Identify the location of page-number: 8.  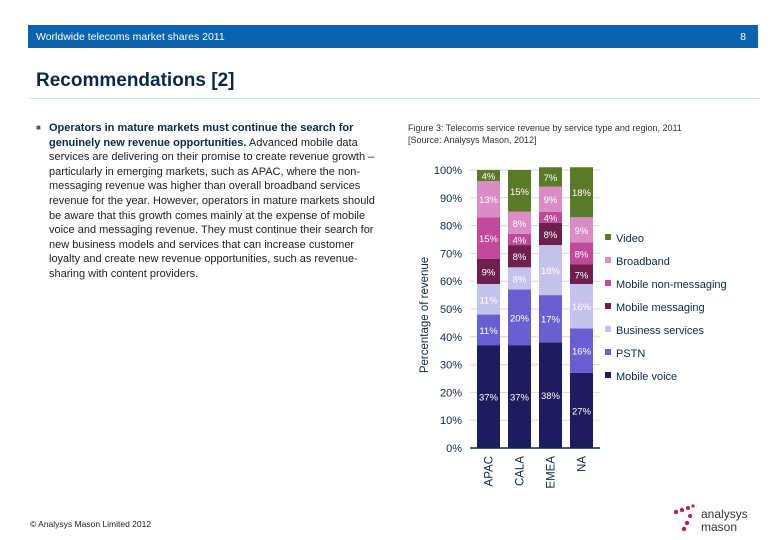
(743, 37).